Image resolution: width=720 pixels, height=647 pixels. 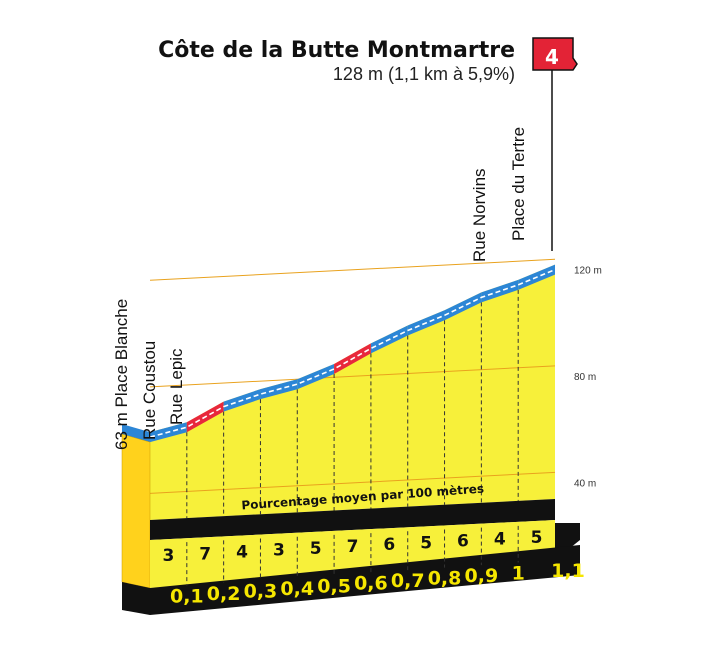 I want to click on elevation-tick-label: 40 m, so click(x=585, y=483).